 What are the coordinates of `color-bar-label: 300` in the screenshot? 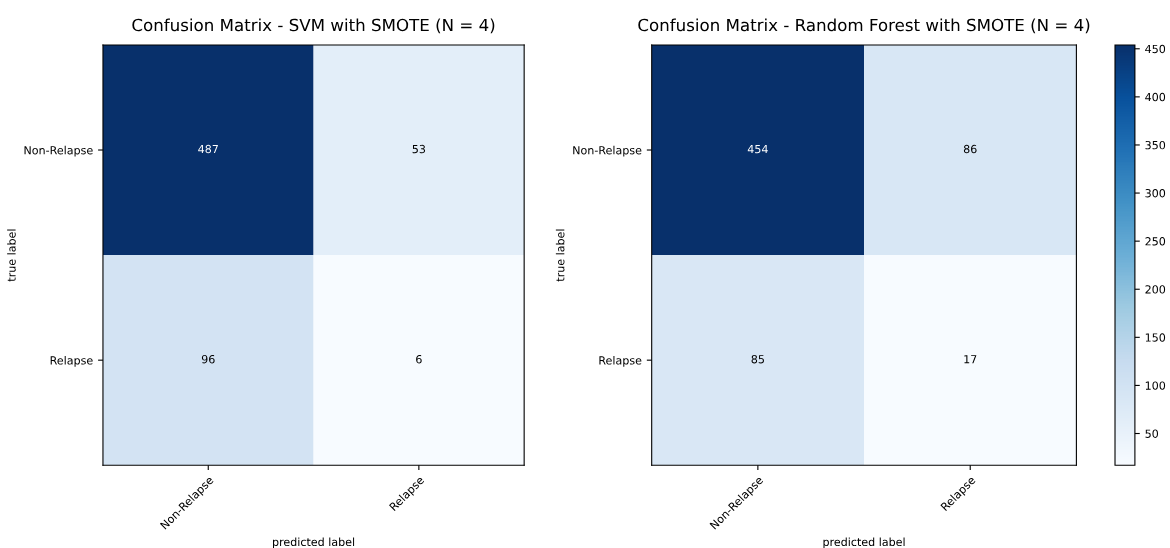 It's located at (1155, 193).